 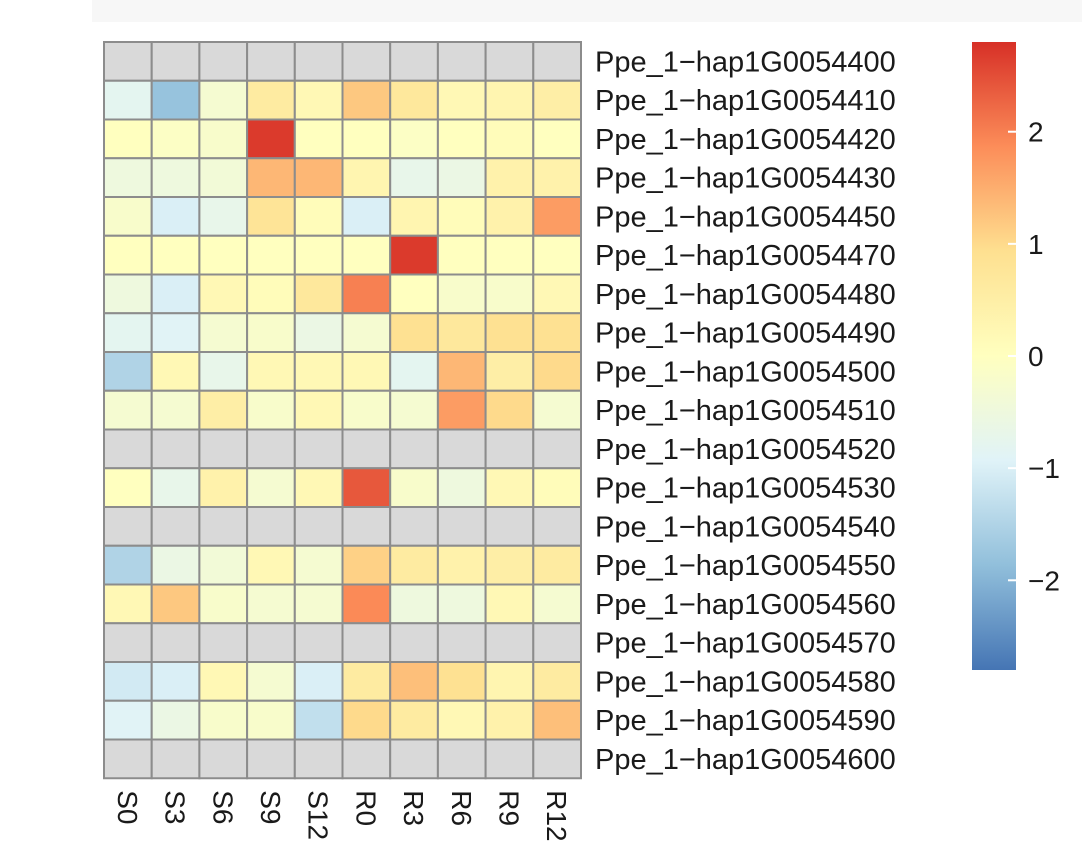 I want to click on color-legend: 2 1 0 −1 −2, so click(x=1016, y=356).